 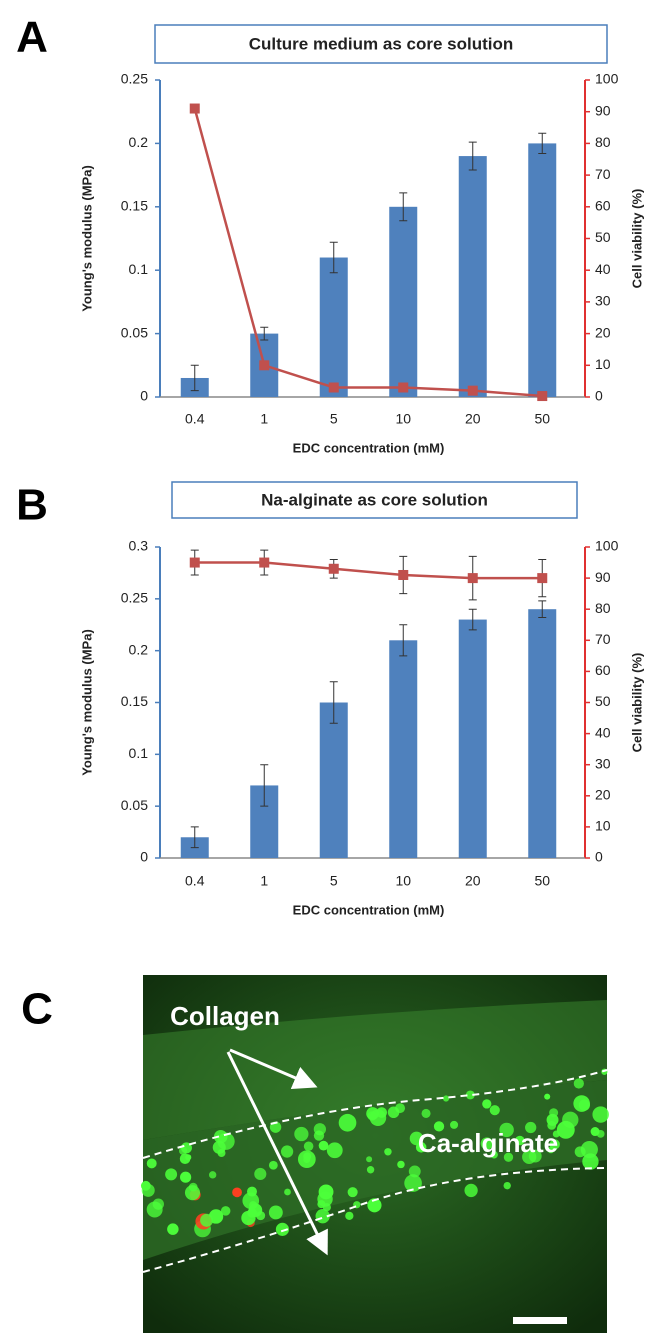 I want to click on panel-label: C, so click(x=37, y=1009).